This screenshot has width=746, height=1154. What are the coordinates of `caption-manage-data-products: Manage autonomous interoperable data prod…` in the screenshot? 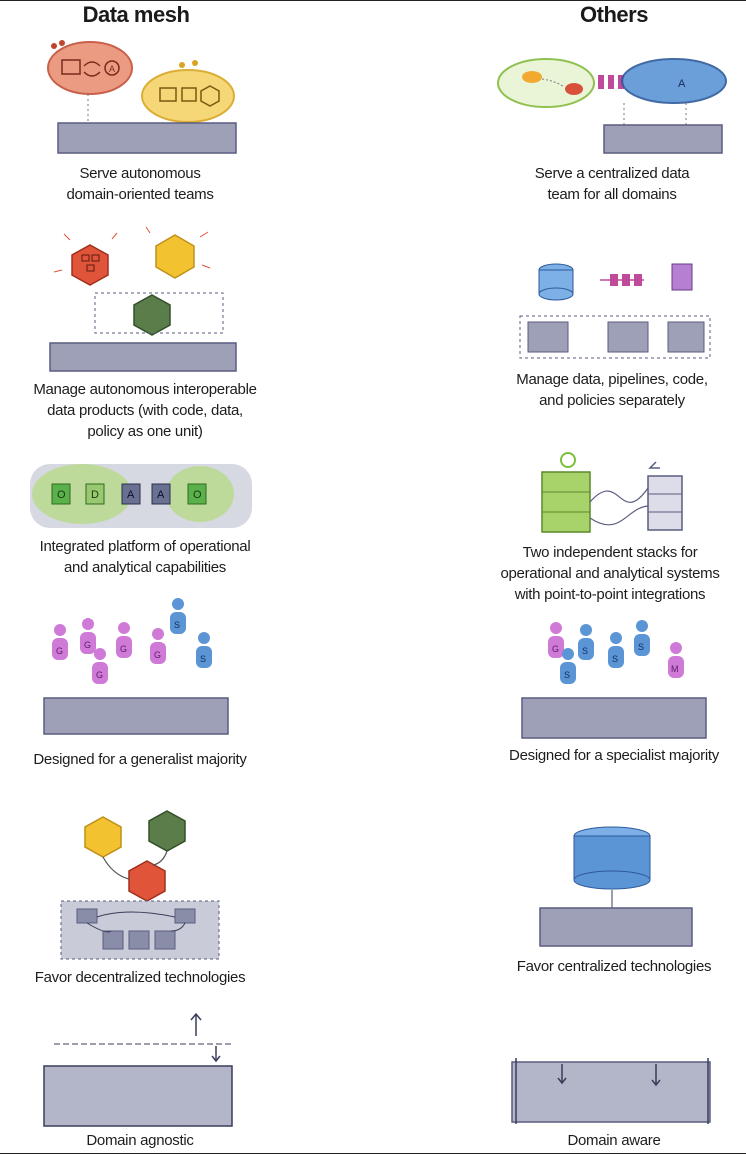 It's located at (145, 410).